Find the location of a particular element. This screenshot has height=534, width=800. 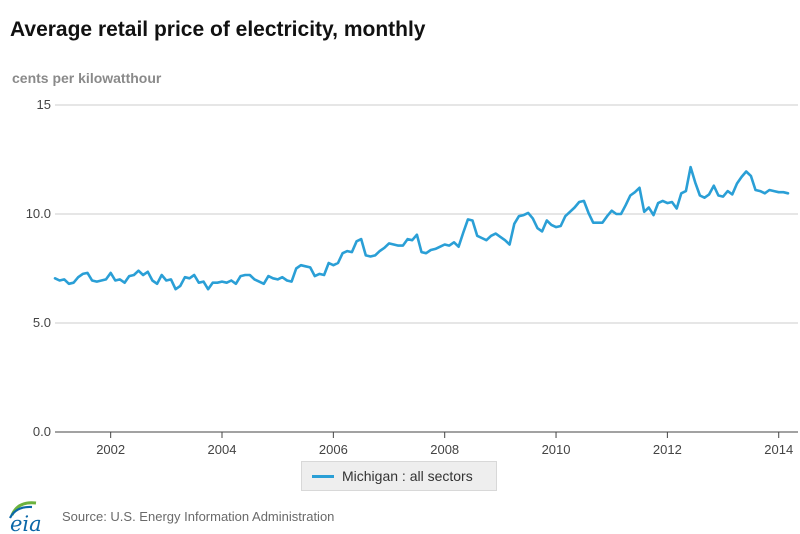

y-axis-tick-labels: 0.0 5.0 10.0 15 is located at coordinates (38, 268).